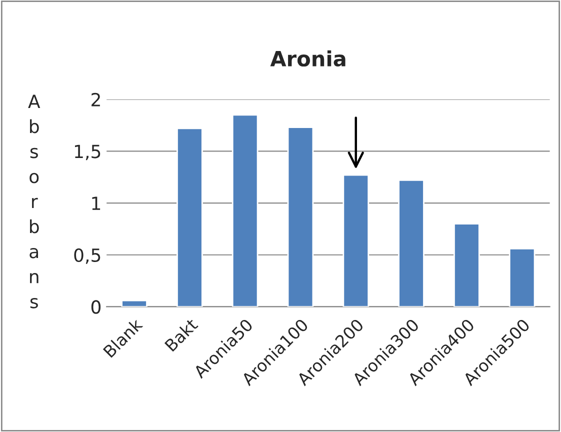  I want to click on y-tick-label: 2, so click(96, 99).